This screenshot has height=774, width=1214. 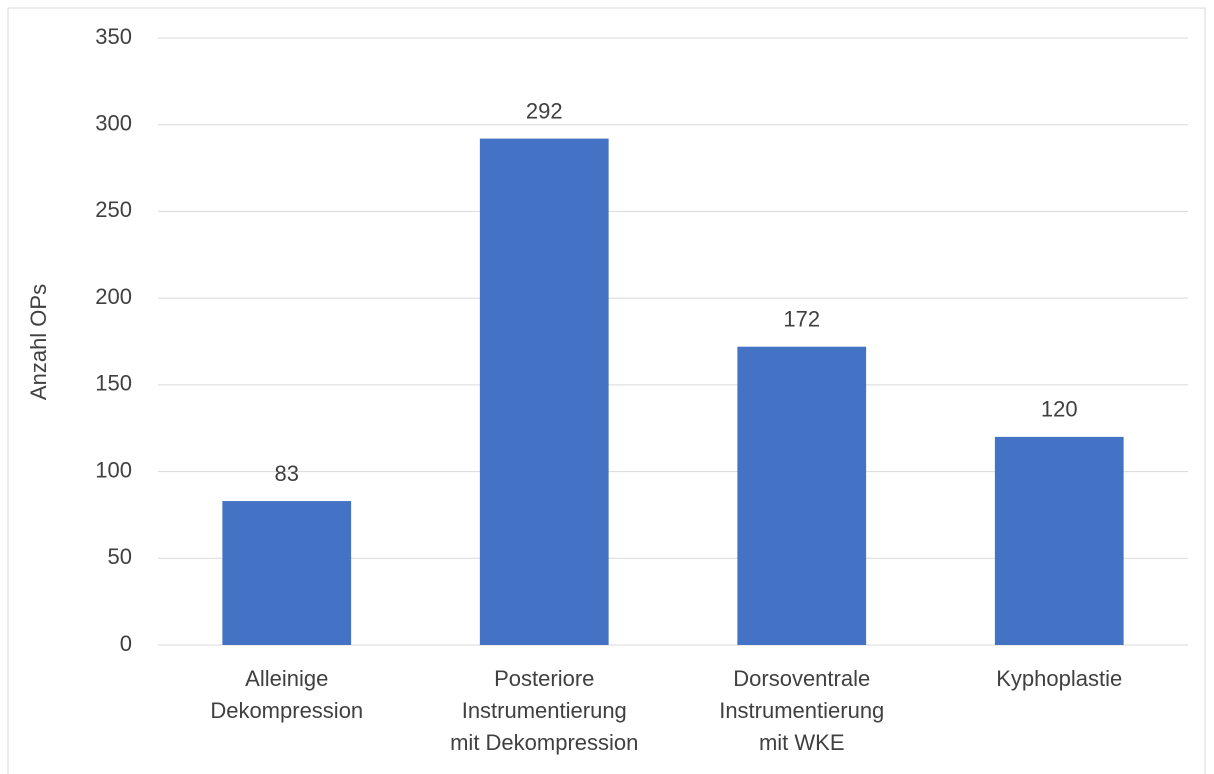 I want to click on x-tick-label-line: Dorsoventrale, so click(x=801, y=678).